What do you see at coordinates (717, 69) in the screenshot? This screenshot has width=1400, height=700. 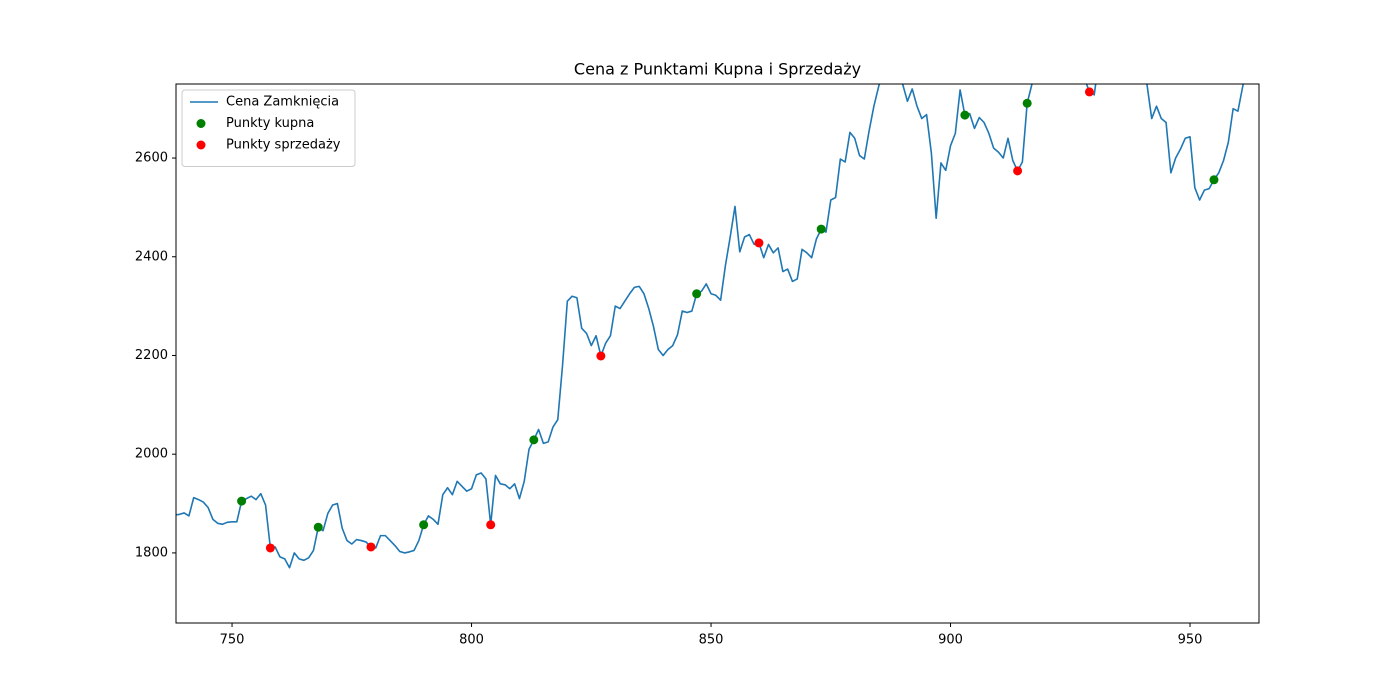 I see `chart-title: Cena z Punktami Kupna i Sprzedaży` at bounding box center [717, 69].